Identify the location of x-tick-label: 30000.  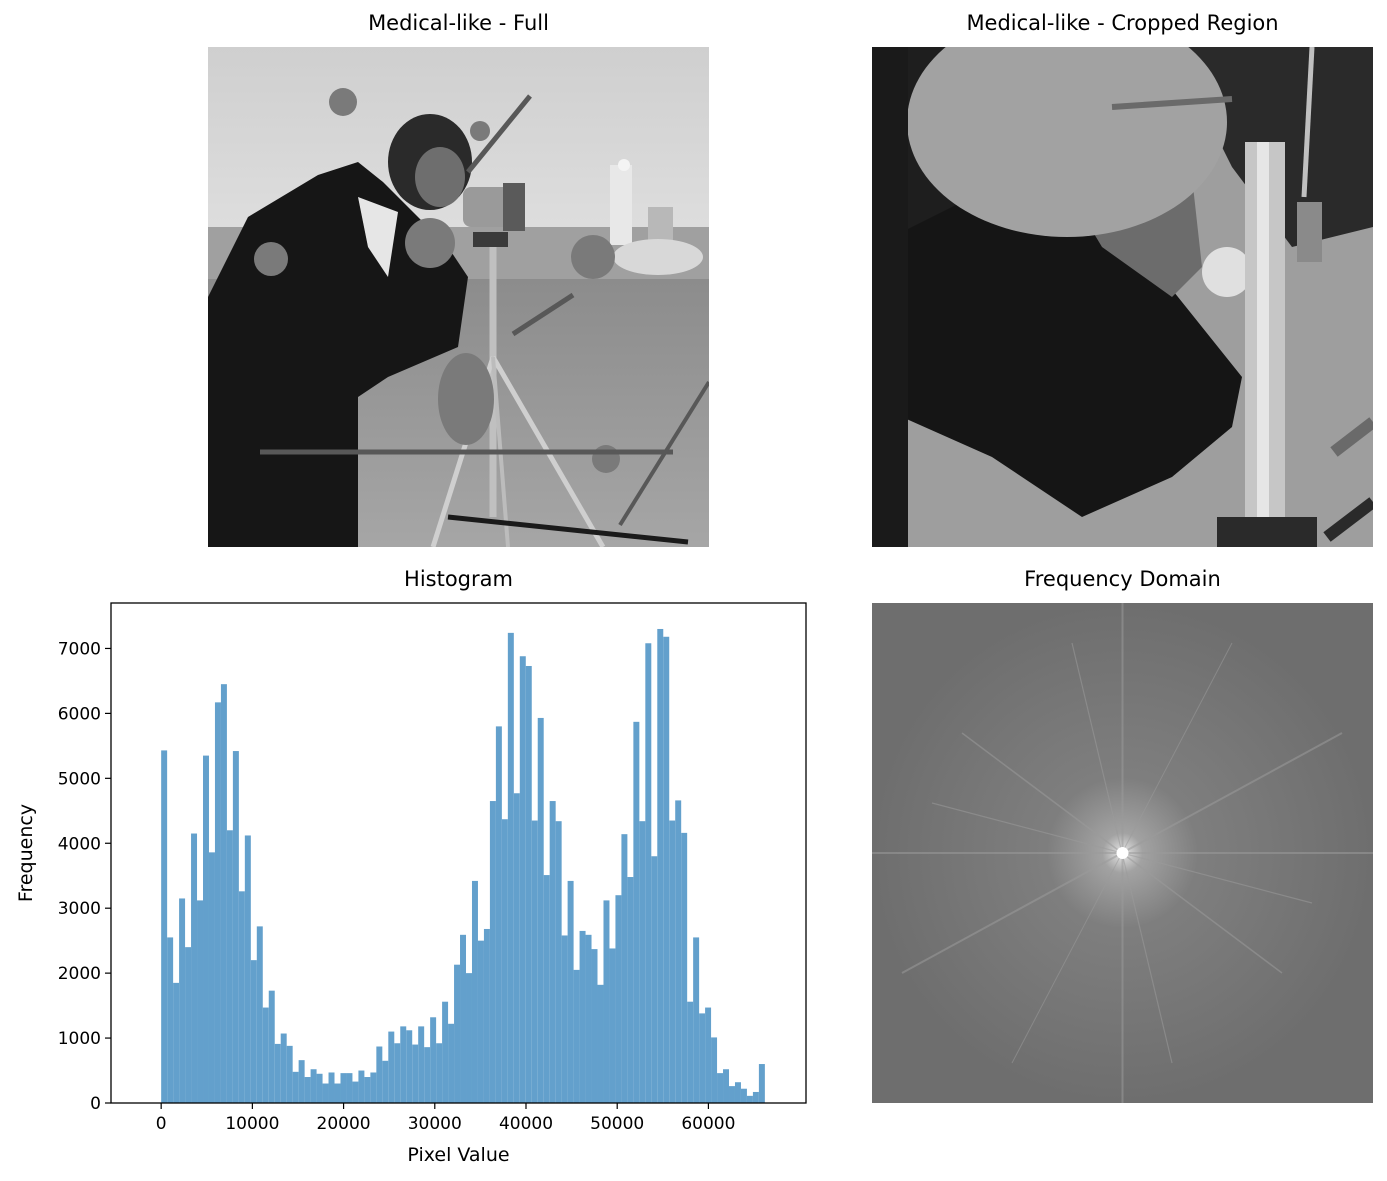
(435, 1124).